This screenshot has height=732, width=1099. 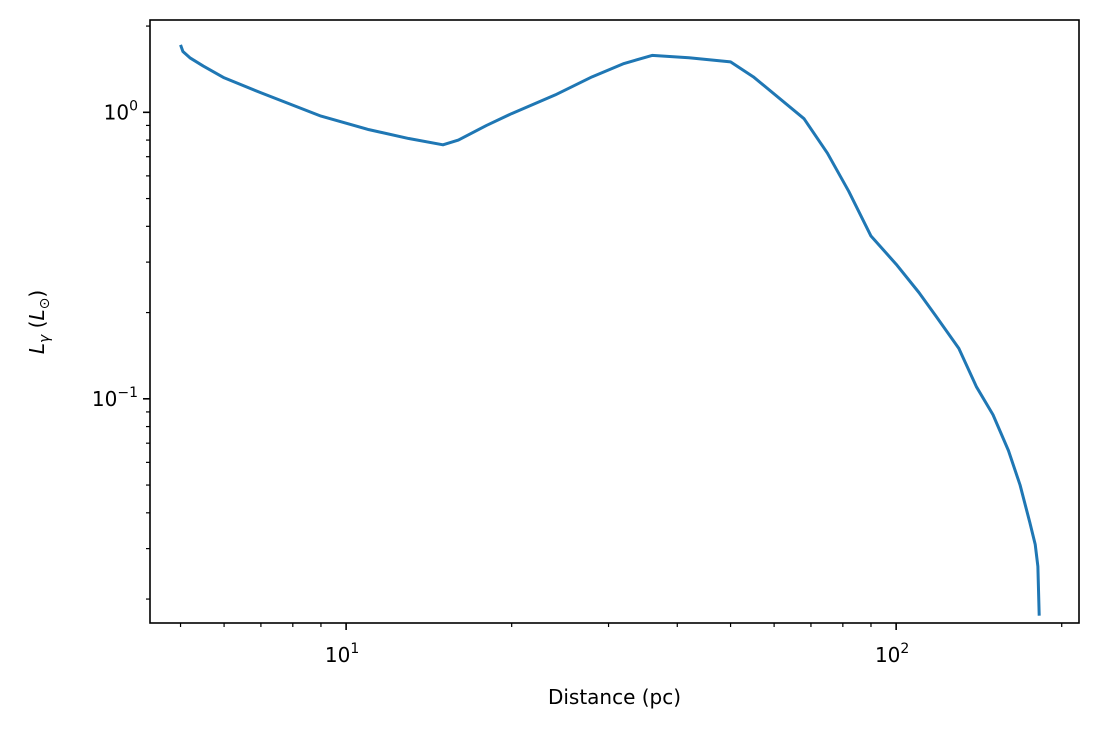 I want to click on y-axis-label: Lγ (L⊙), so click(x=39, y=322).